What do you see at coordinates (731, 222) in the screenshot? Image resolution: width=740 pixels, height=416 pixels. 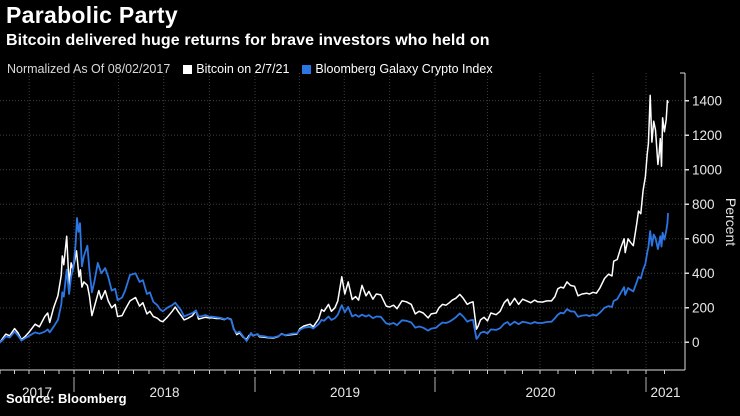 I see `y-axis-title: Percent` at bounding box center [731, 222].